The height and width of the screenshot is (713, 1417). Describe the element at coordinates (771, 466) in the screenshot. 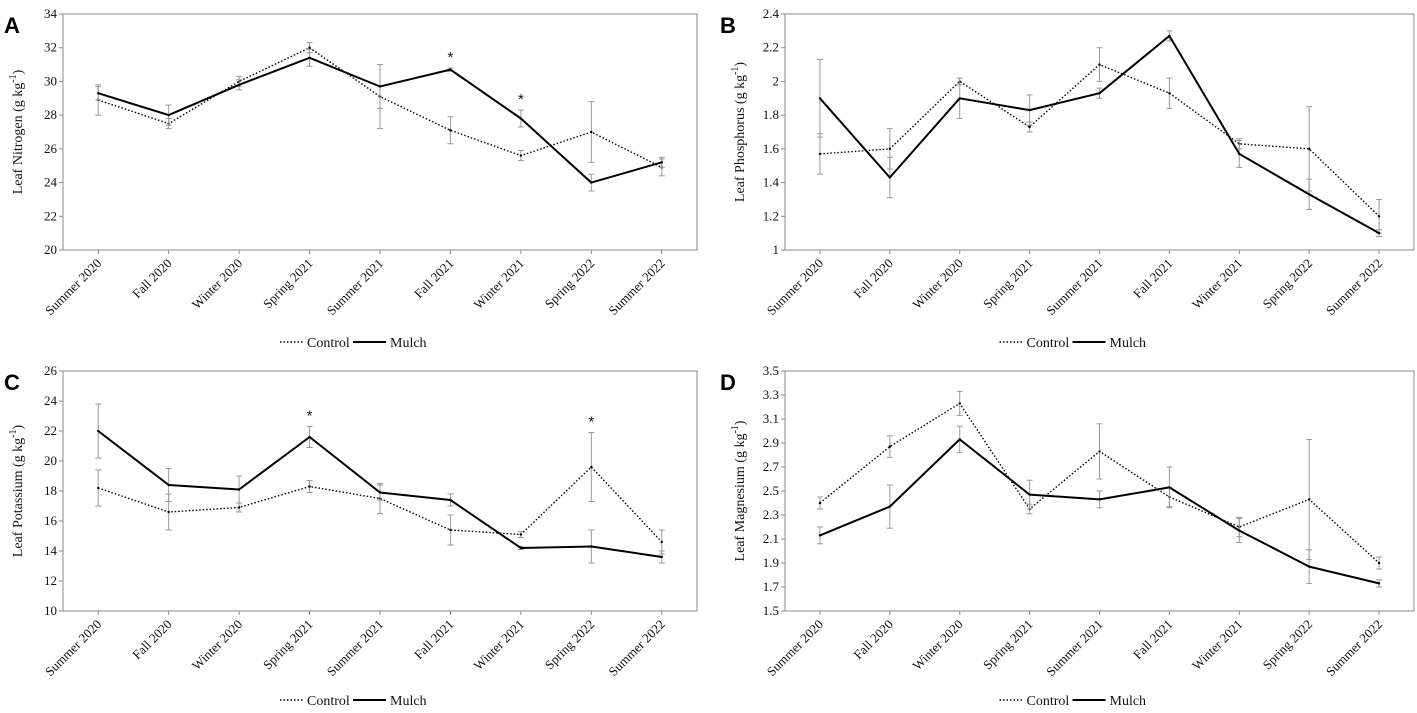

I see `y-tick-label: 2.7` at that location.